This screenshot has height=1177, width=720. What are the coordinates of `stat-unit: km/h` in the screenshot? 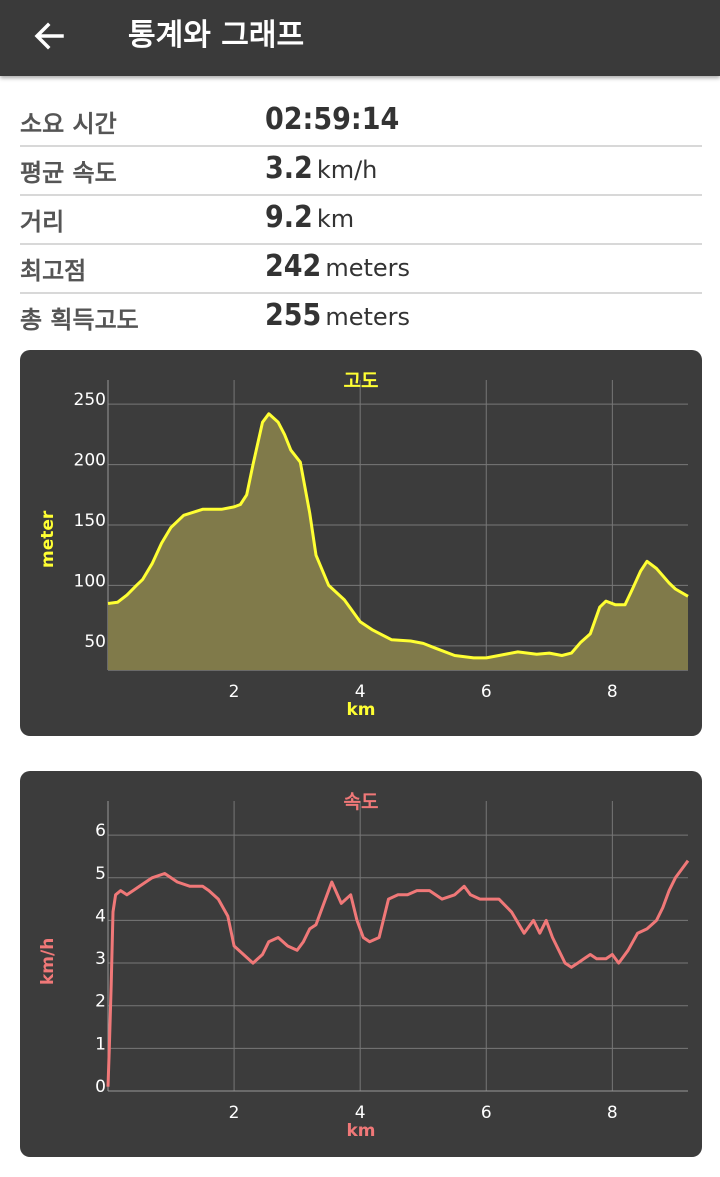 It's located at (347, 170).